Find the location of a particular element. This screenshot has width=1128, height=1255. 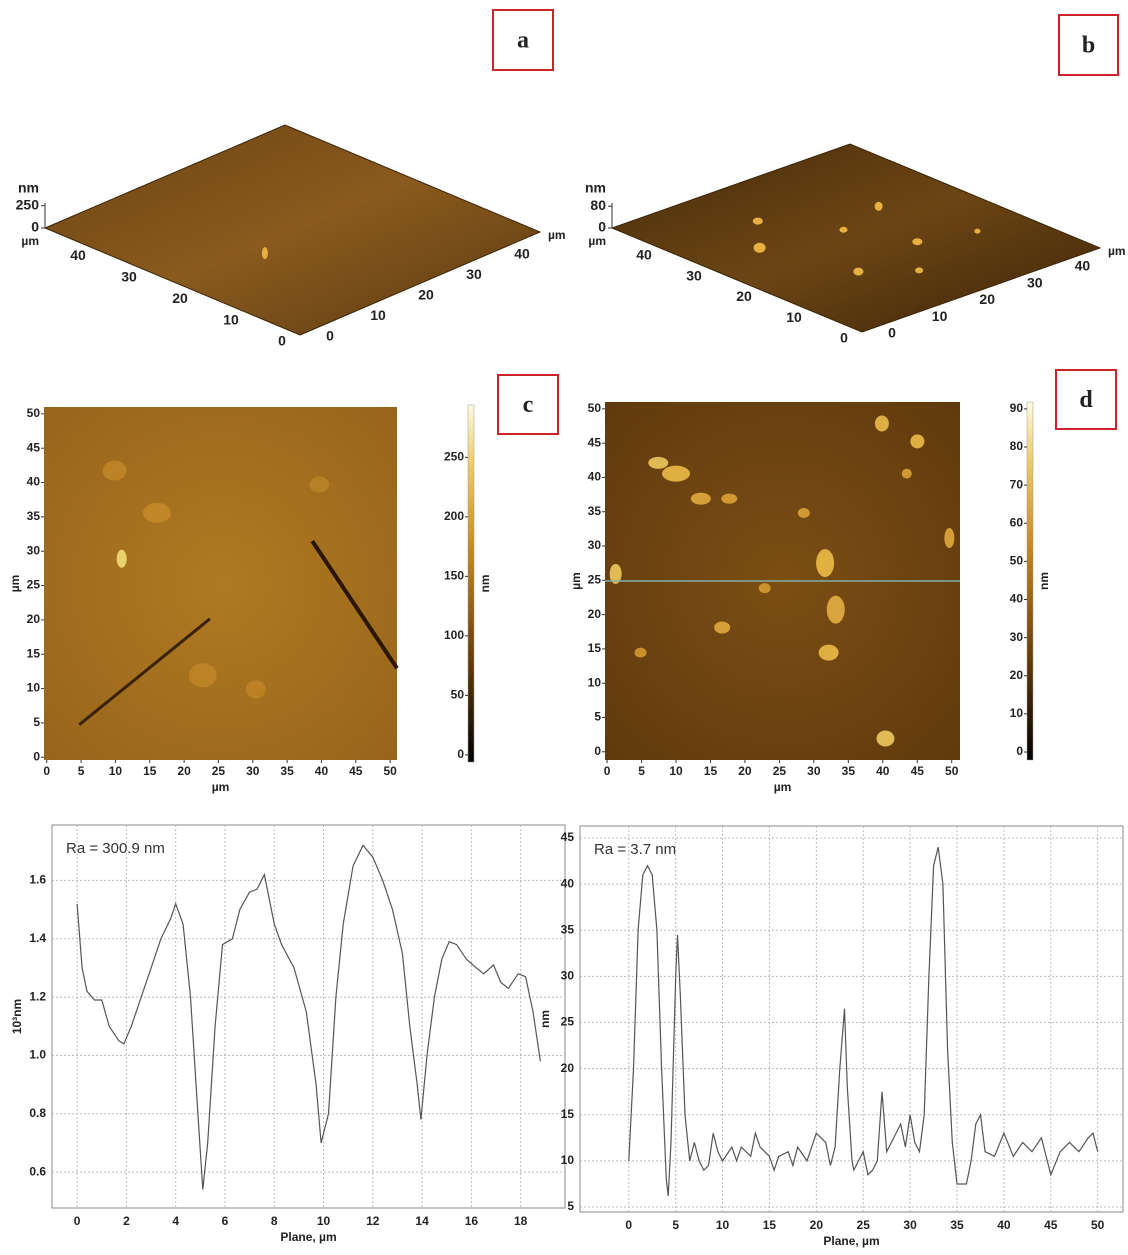

panel-label: b is located at coordinates (1088, 46).